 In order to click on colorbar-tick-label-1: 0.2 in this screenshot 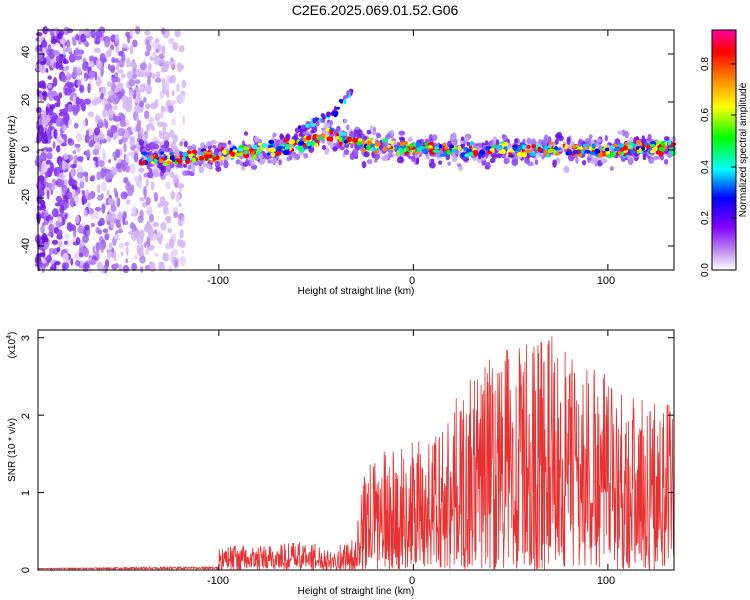, I will do `click(705, 218)`.